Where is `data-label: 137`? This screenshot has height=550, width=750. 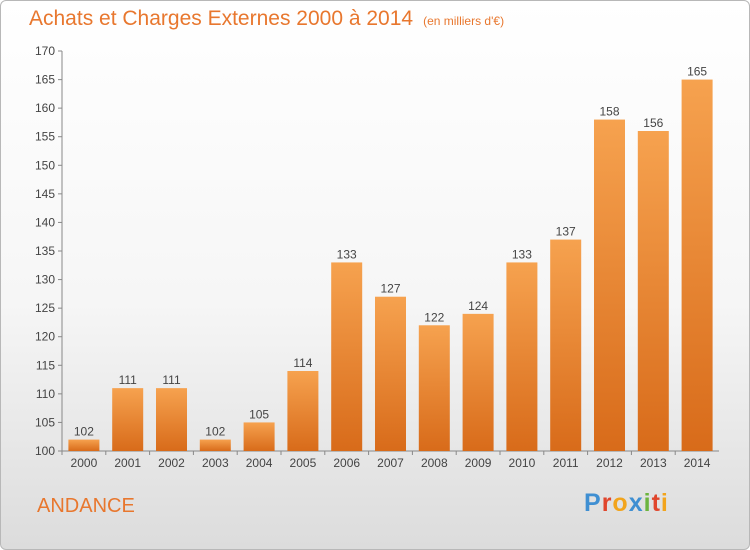
data-label: 137 is located at coordinates (566, 232).